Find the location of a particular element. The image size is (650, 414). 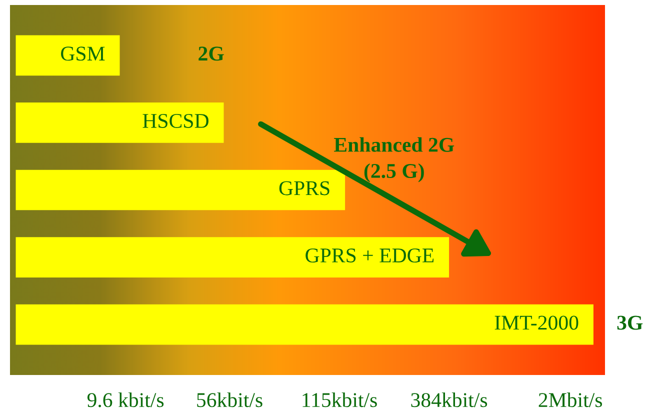

annotation: 2G is located at coordinates (211, 53).